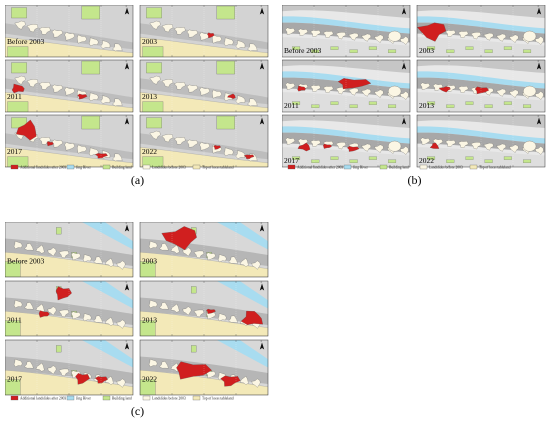 The image size is (550, 430). Describe the element at coordinates (426, 160) in the screenshot. I see `map-year-label: 2022` at that location.